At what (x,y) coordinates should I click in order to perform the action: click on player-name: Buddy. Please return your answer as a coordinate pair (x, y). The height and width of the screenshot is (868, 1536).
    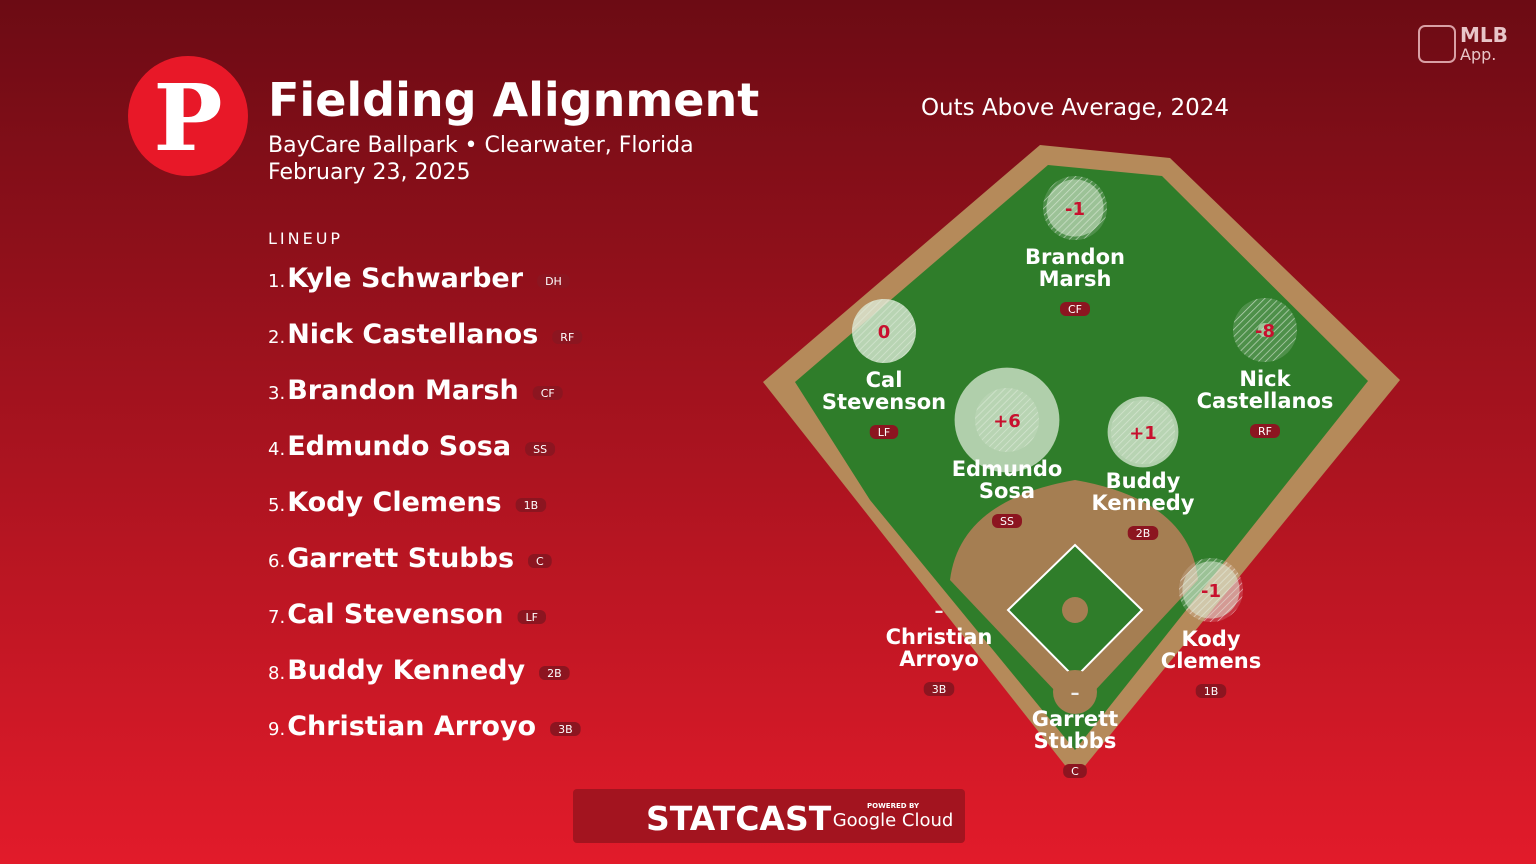
    Looking at the image, I should click on (1143, 481).